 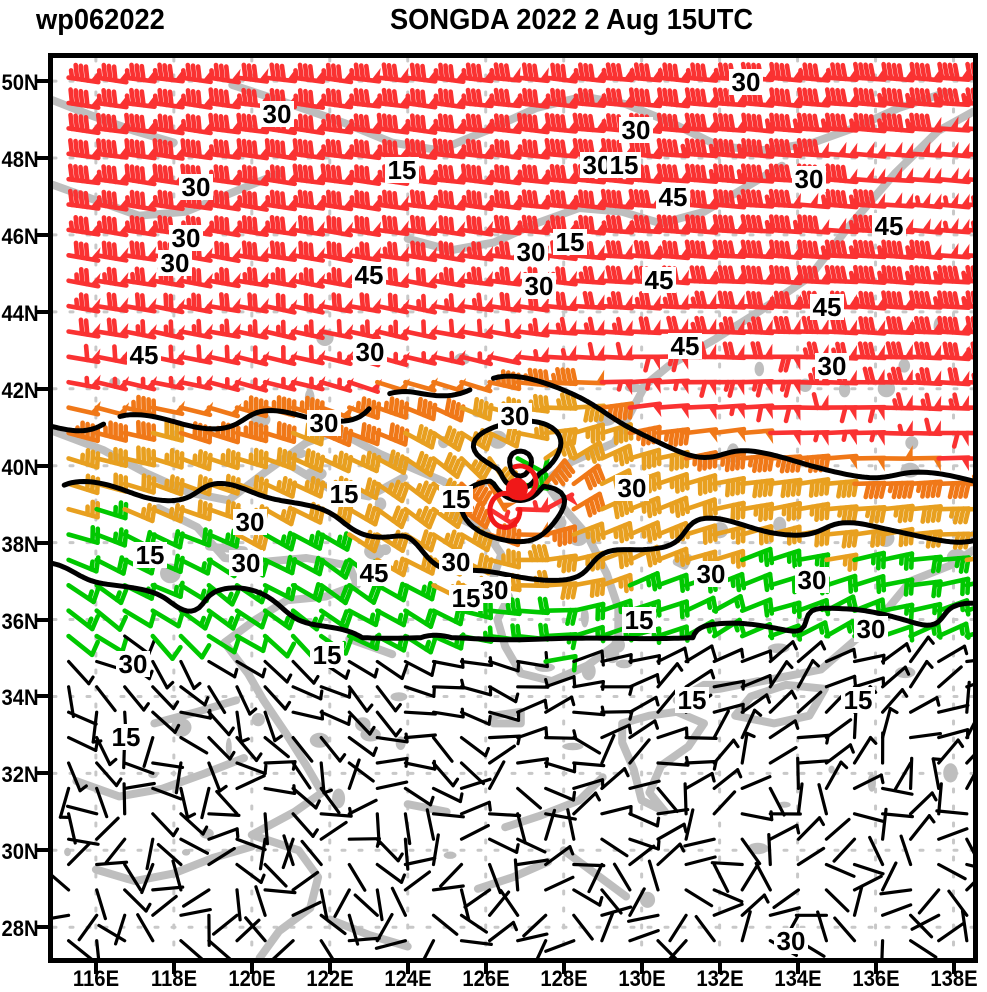 What do you see at coordinates (539, 286) in the screenshot?
I see `contour-label: 30` at bounding box center [539, 286].